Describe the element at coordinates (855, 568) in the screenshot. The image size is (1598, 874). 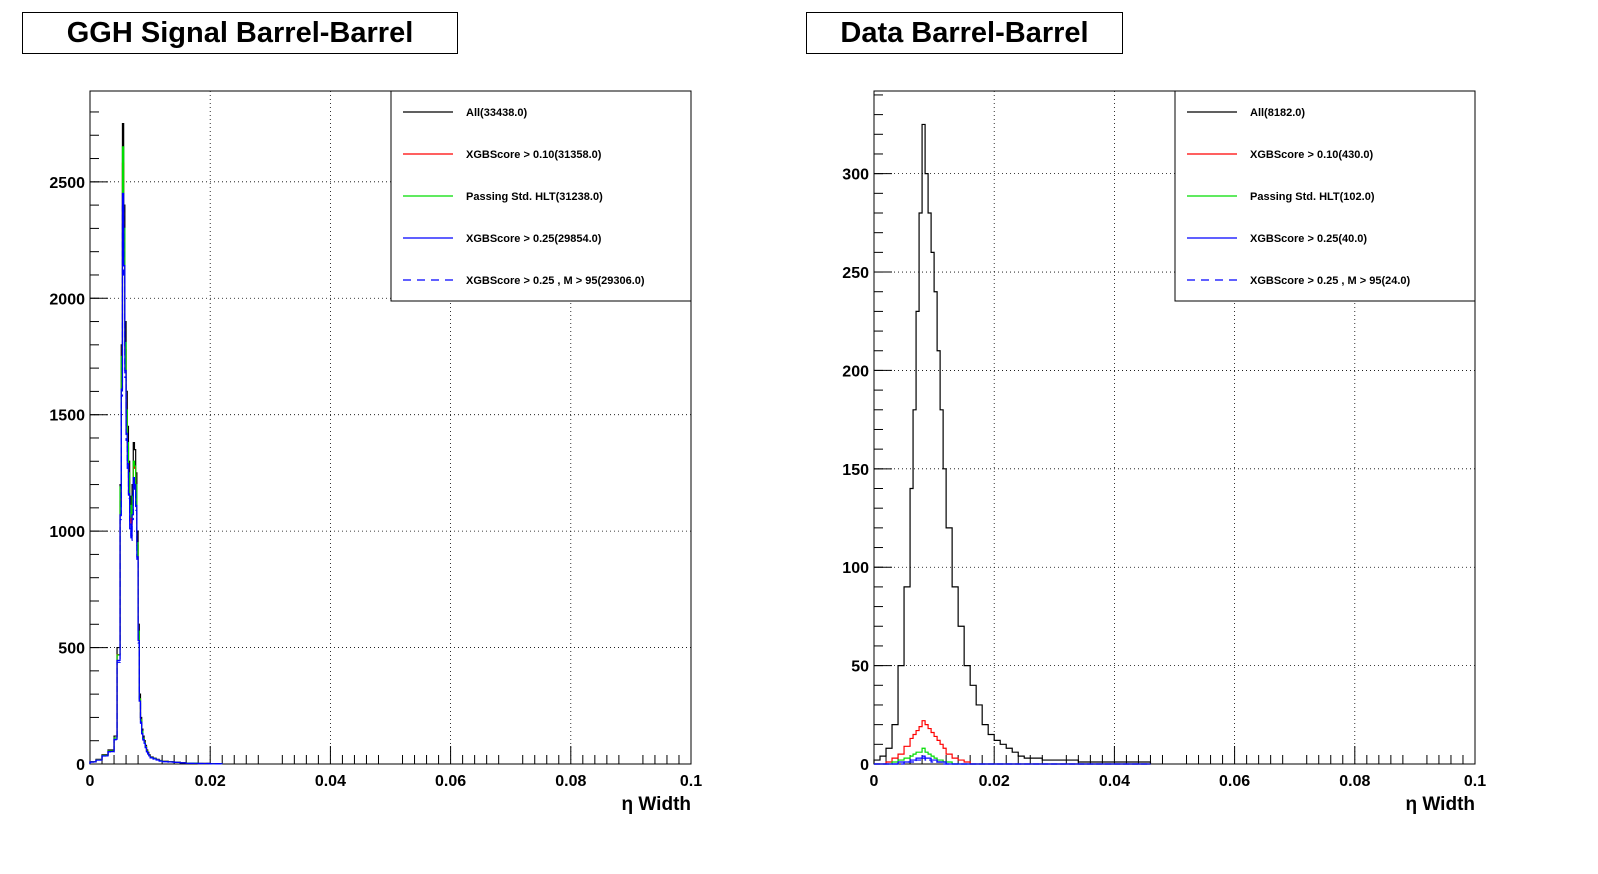
I see `y-tick-label: 100` at that location.